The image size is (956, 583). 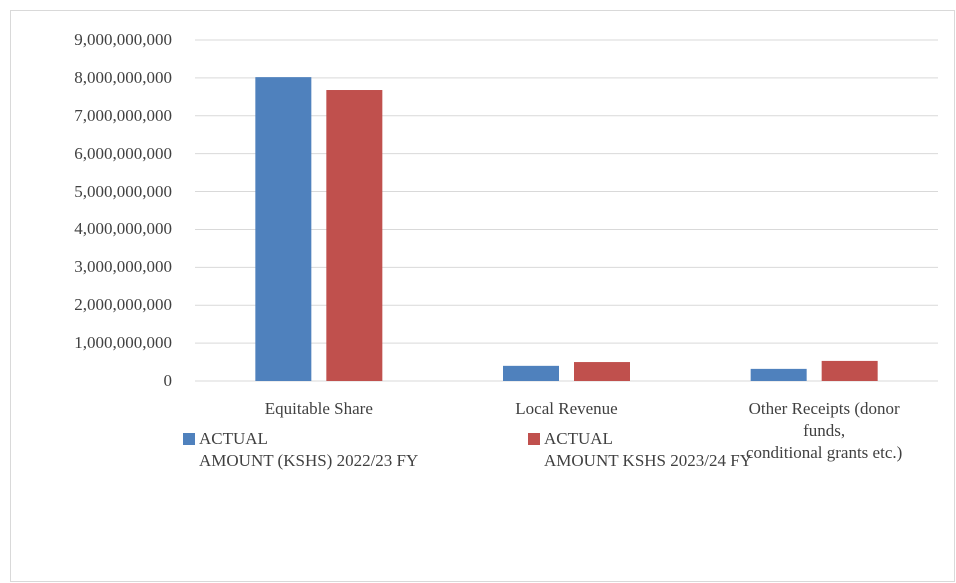 What do you see at coordinates (123, 39) in the screenshot?
I see `y-tick-label: 9,000,000,000` at bounding box center [123, 39].